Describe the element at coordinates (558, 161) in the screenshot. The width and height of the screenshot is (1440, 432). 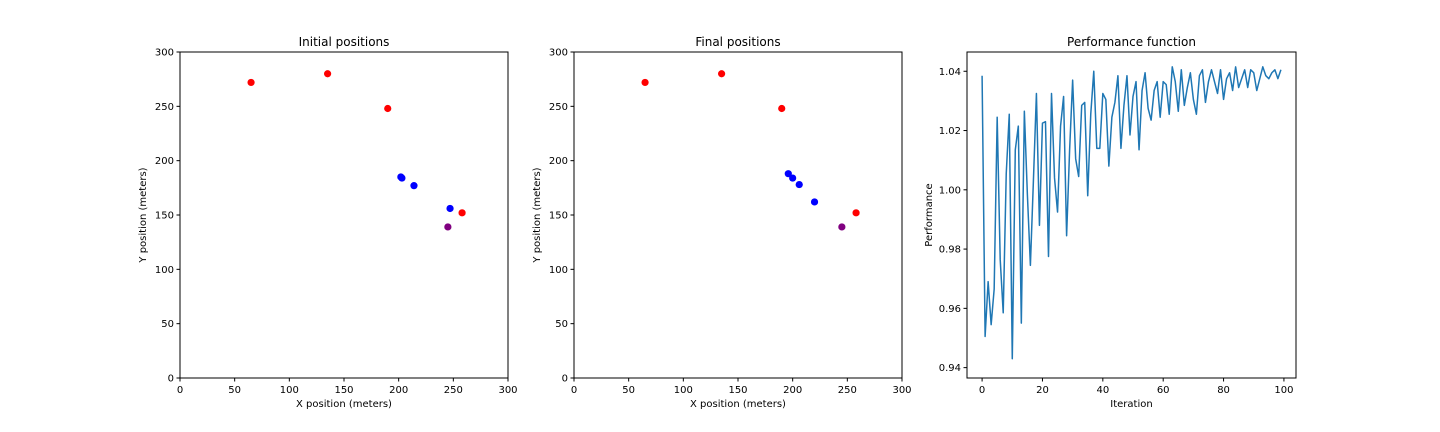
I see `y-tick-label-final-4: 200` at that location.